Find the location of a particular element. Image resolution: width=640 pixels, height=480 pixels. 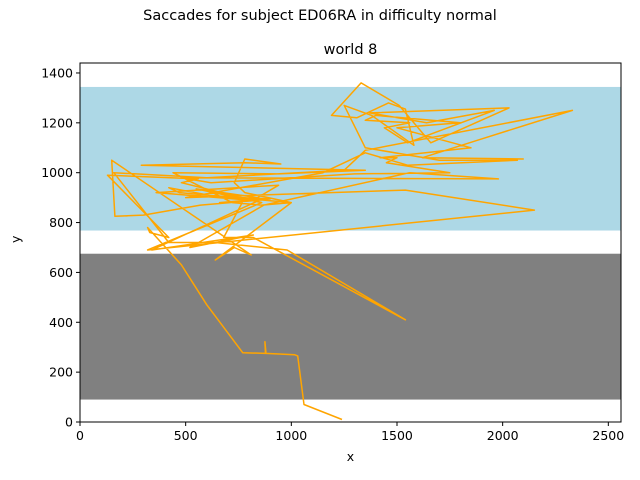

x-tick-label: 1500 is located at coordinates (397, 435).